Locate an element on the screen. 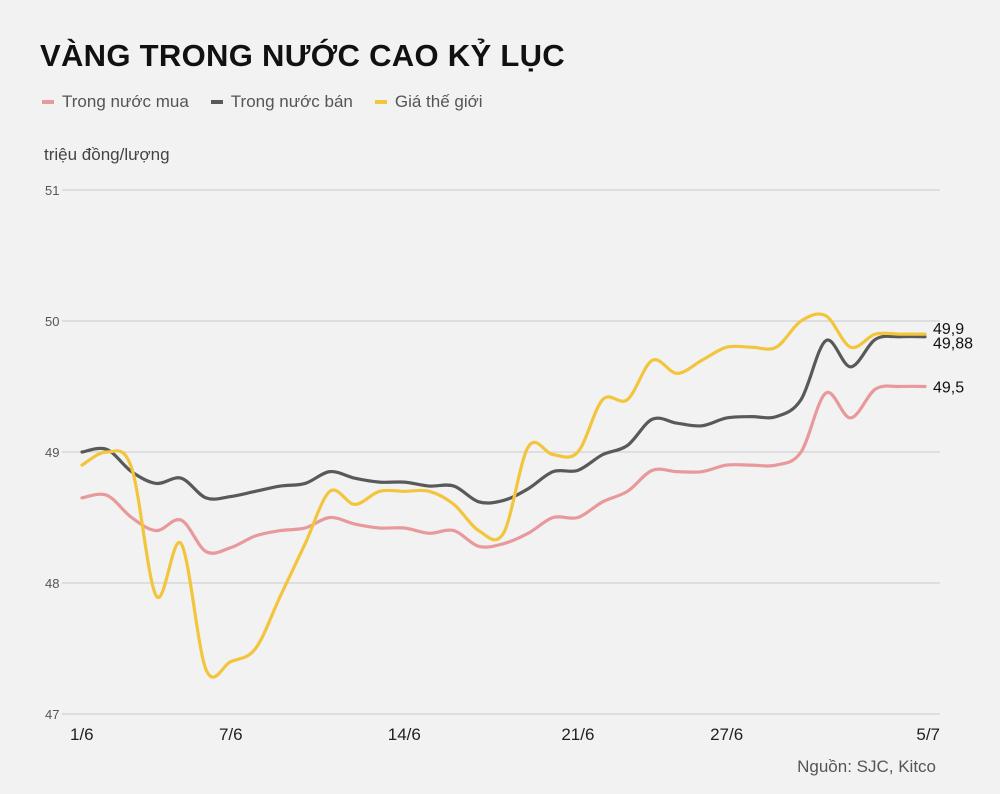 This screenshot has width=1000, height=794. legend-item-world: Giá thế giới is located at coordinates (428, 102).